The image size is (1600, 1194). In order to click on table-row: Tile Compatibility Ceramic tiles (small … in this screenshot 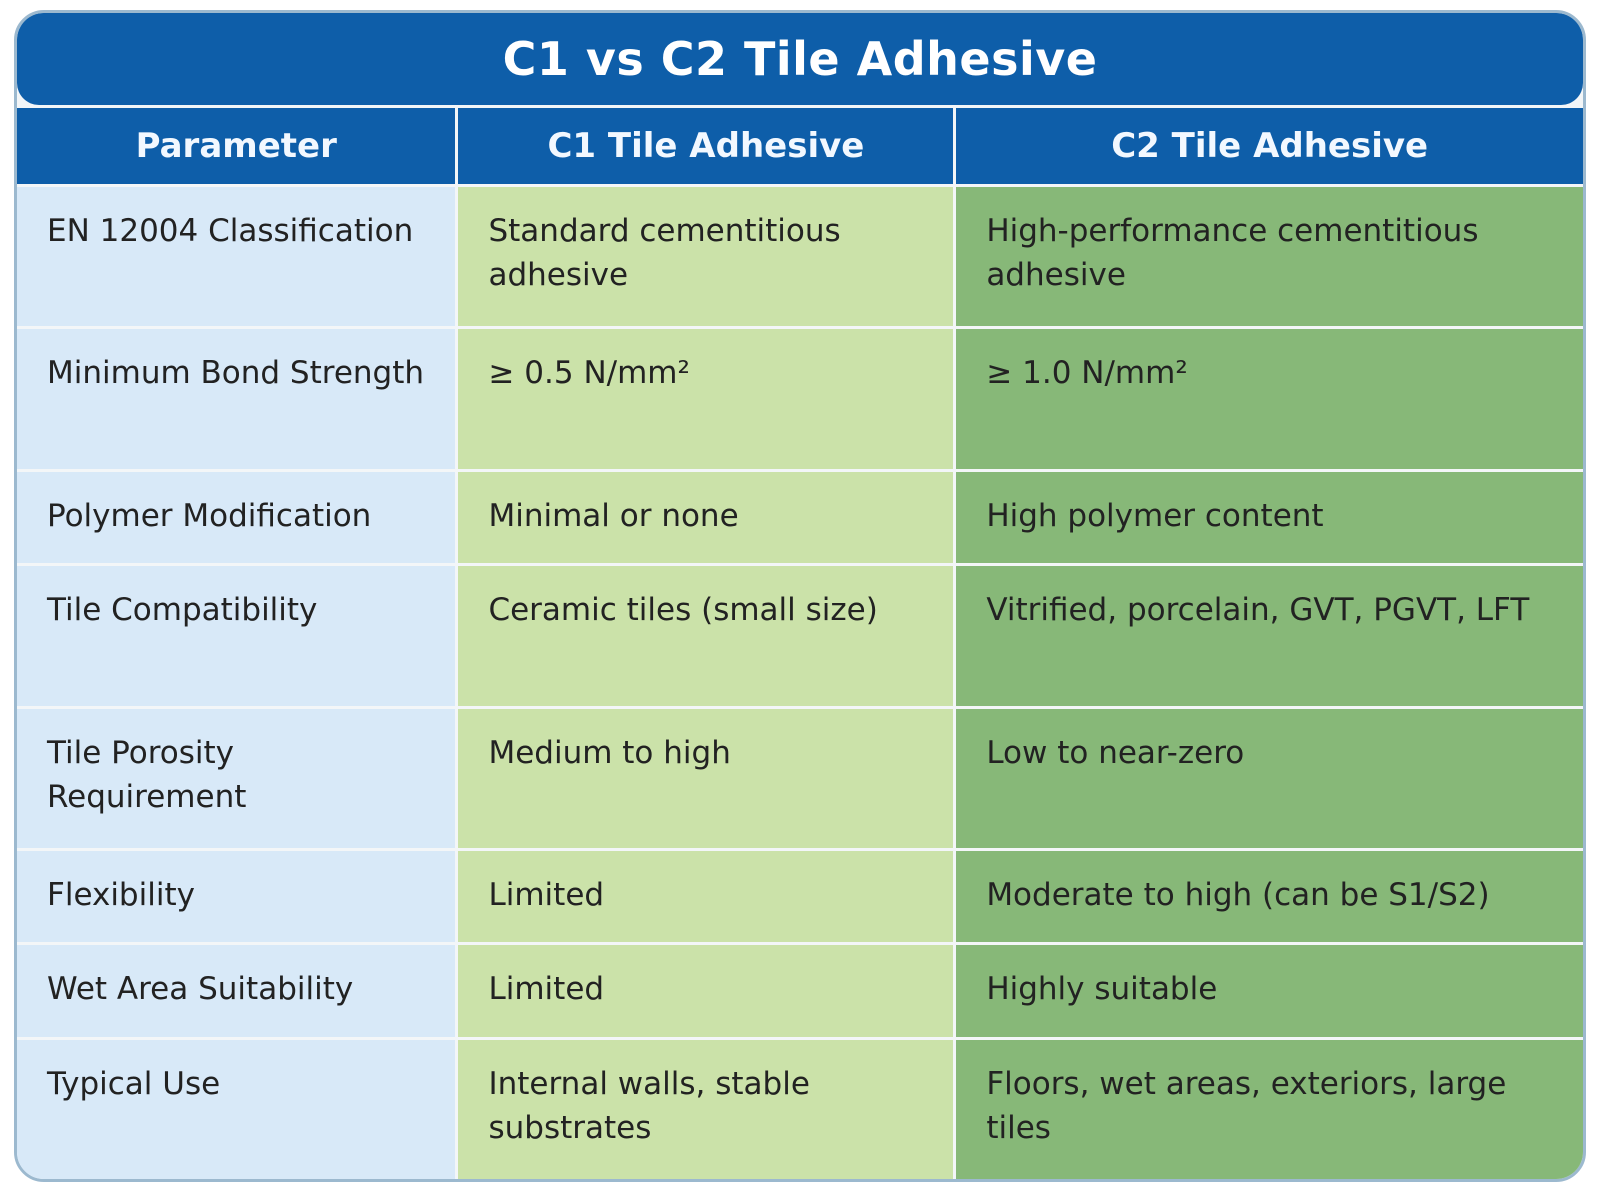, I will do `click(800, 636)`.